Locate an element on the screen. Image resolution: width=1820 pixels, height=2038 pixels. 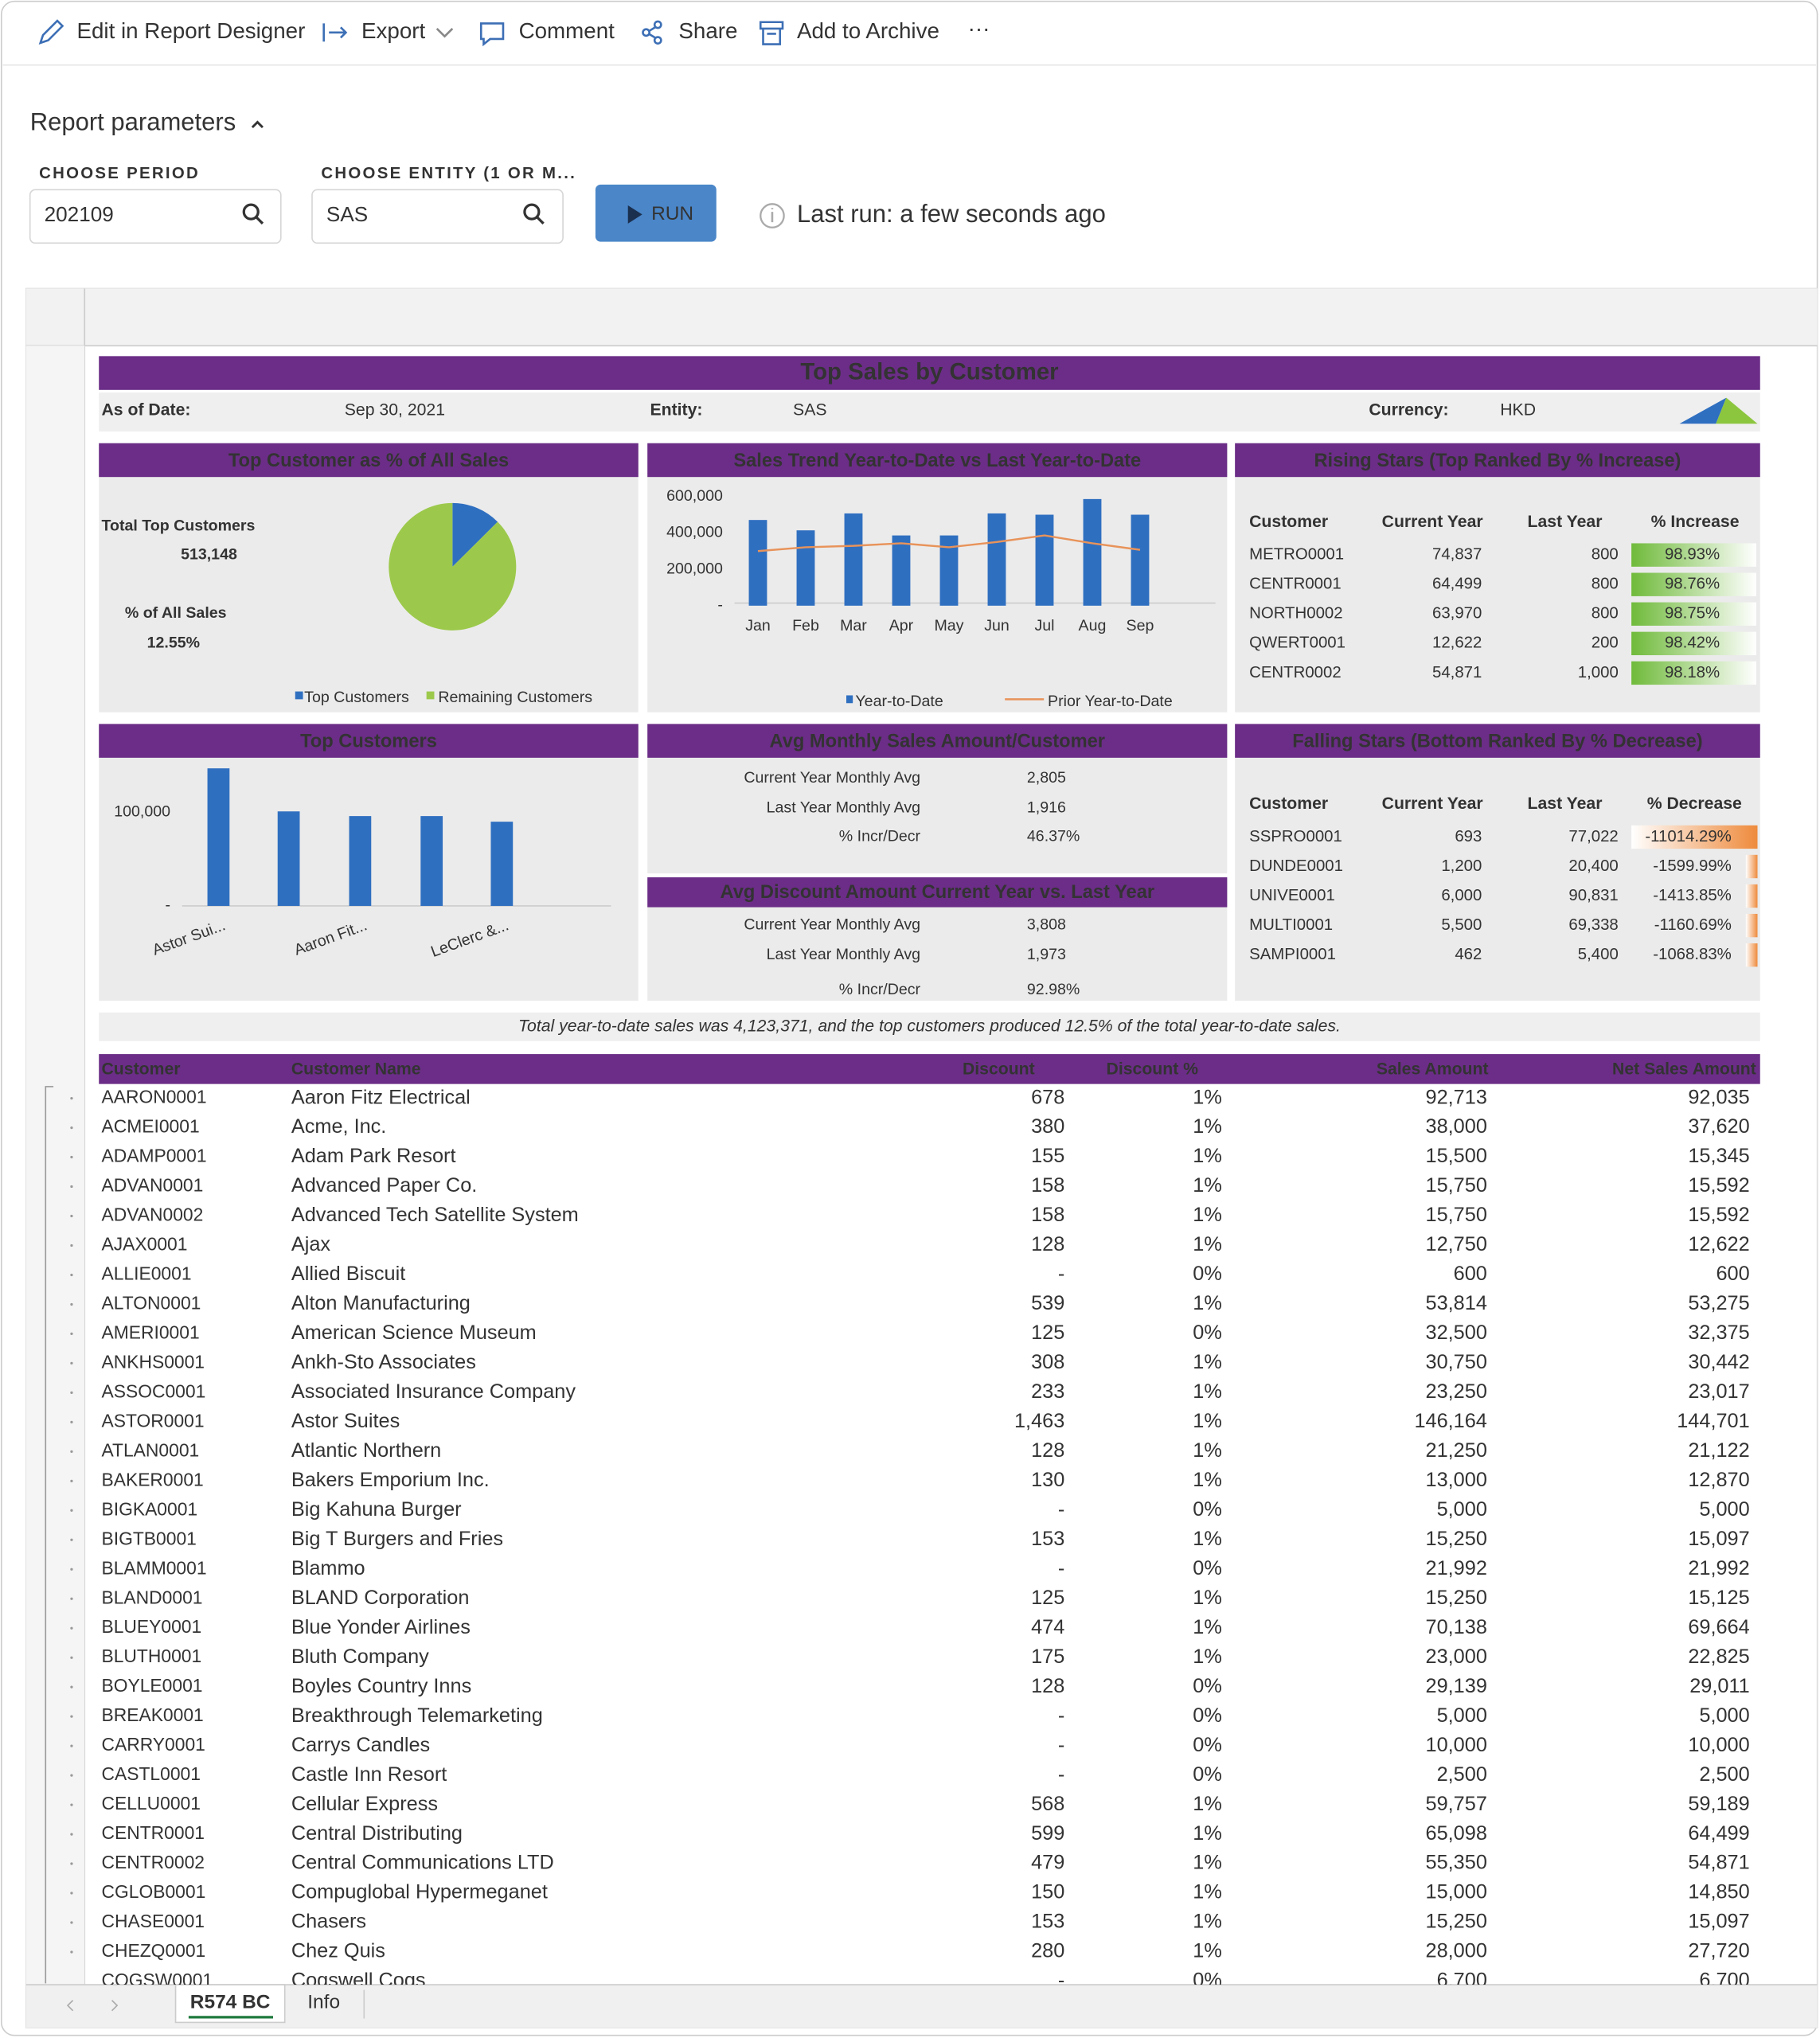
cell: 800 is located at coordinates (1605, 614).